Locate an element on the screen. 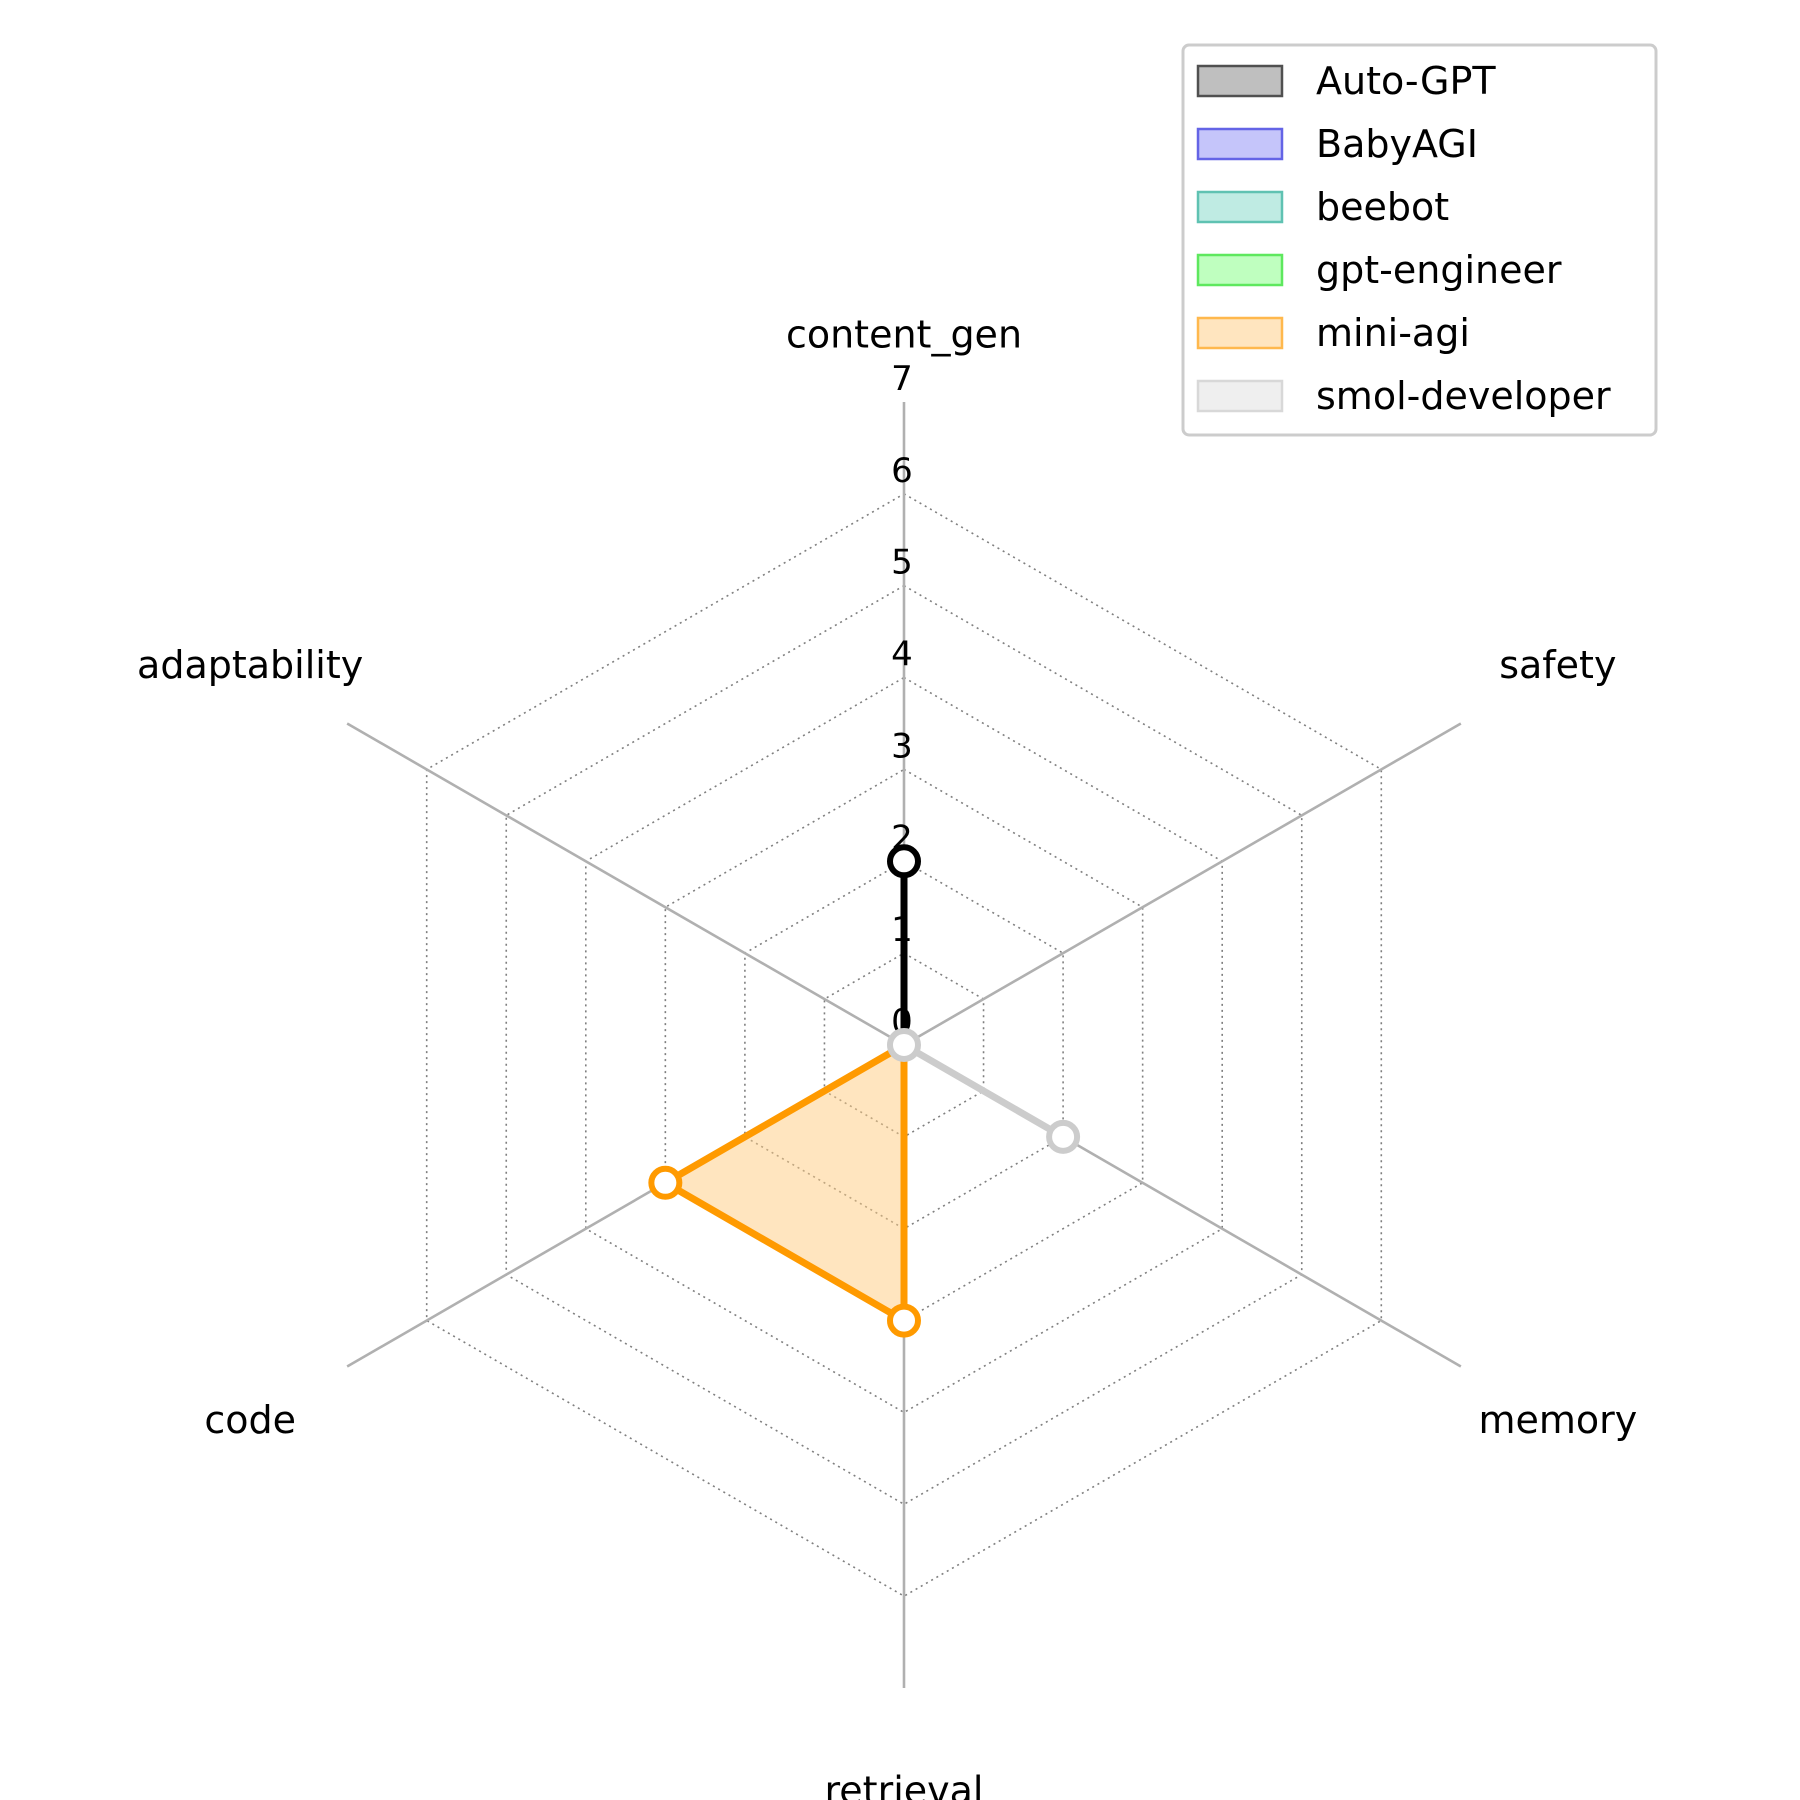  legend-label: mini-agi is located at coordinates (1393, 333).